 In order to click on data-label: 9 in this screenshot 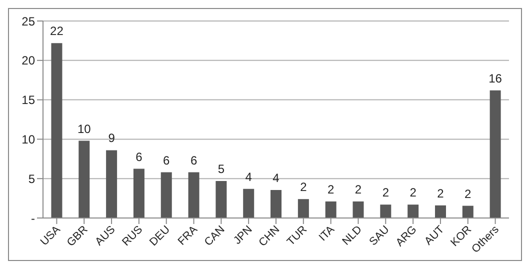, I will do `click(112, 138)`.